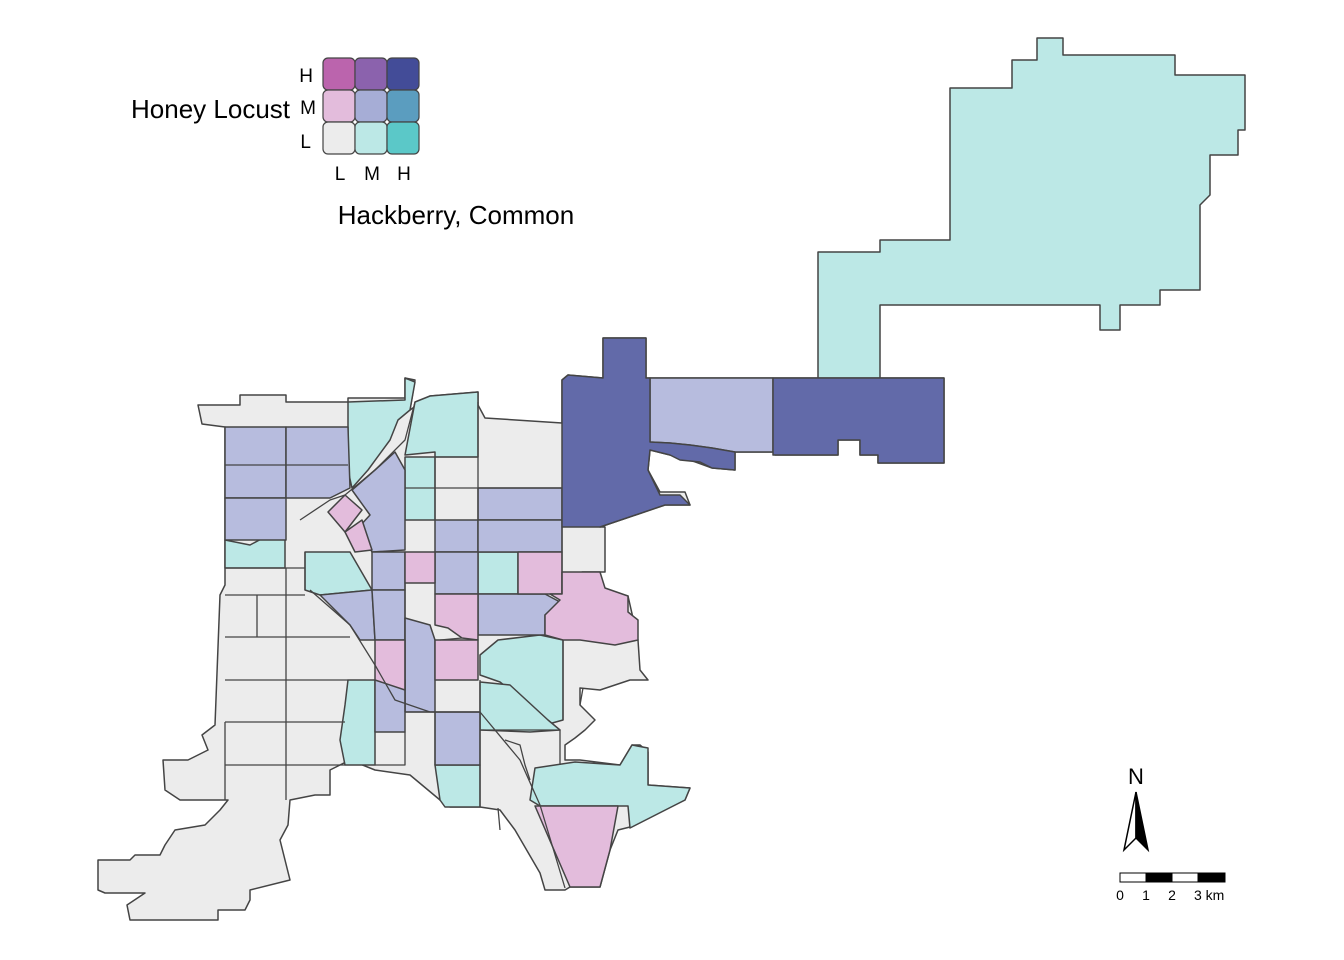 This screenshot has width=1344, height=960. Describe the element at coordinates (371, 138) in the screenshot. I see `legend-swatch-M-L` at that location.